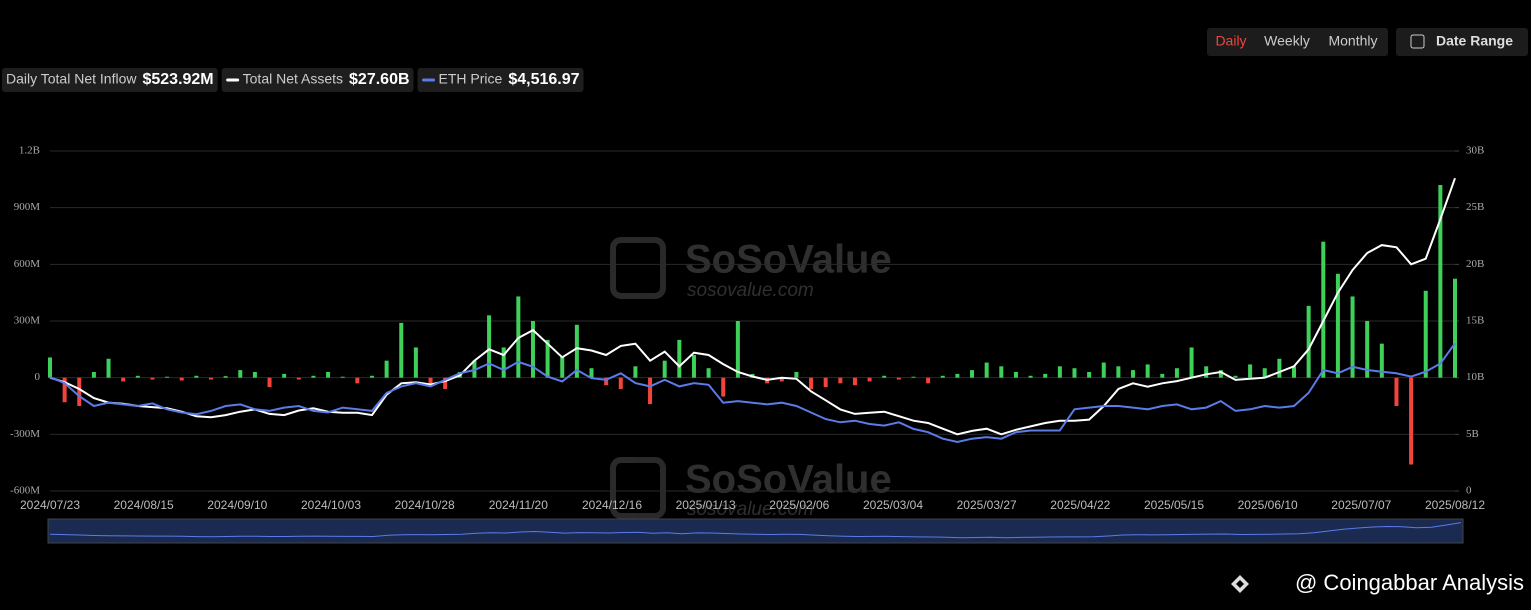 This screenshot has width=1531, height=610. What do you see at coordinates (893, 505) in the screenshot?
I see `x-tick-label: 2025/03/04` at bounding box center [893, 505].